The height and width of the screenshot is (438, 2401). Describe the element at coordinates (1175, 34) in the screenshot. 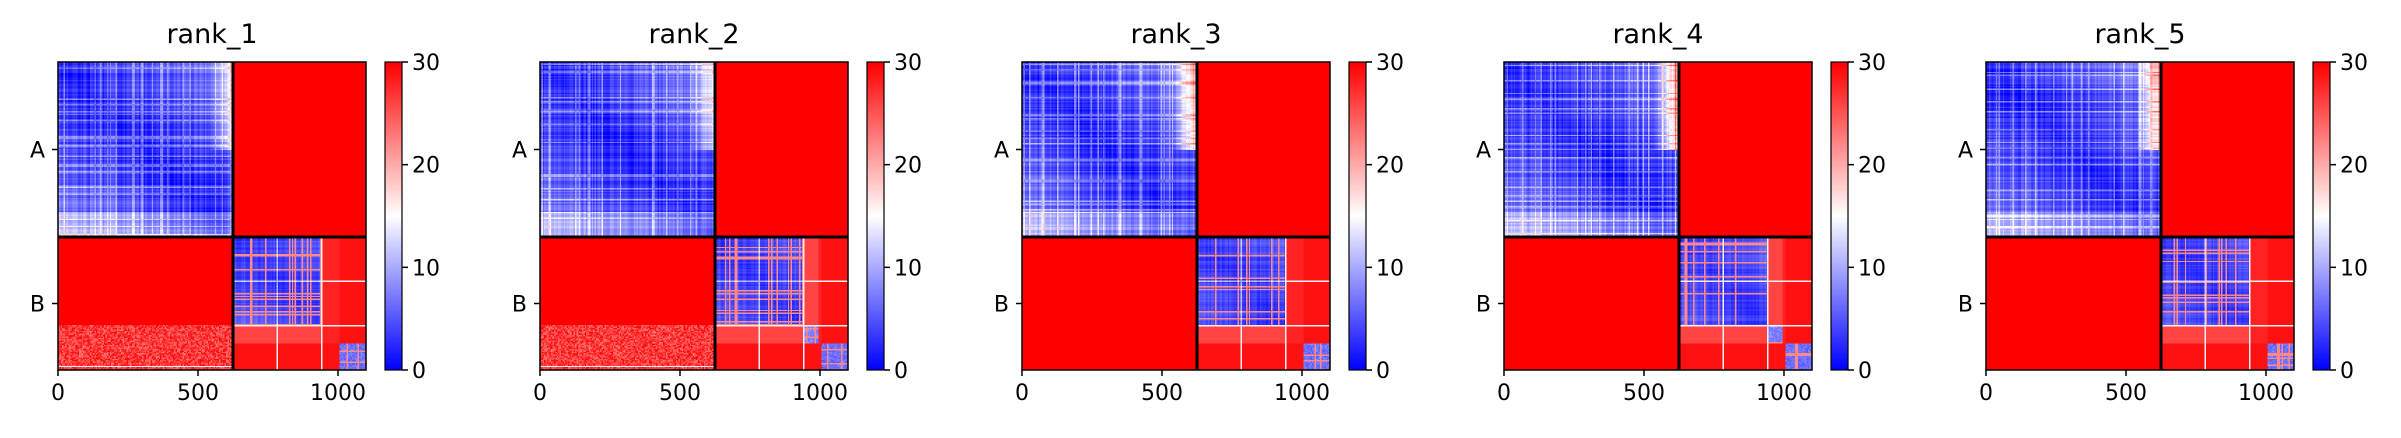

I see `panel-title: rank_3` at that location.